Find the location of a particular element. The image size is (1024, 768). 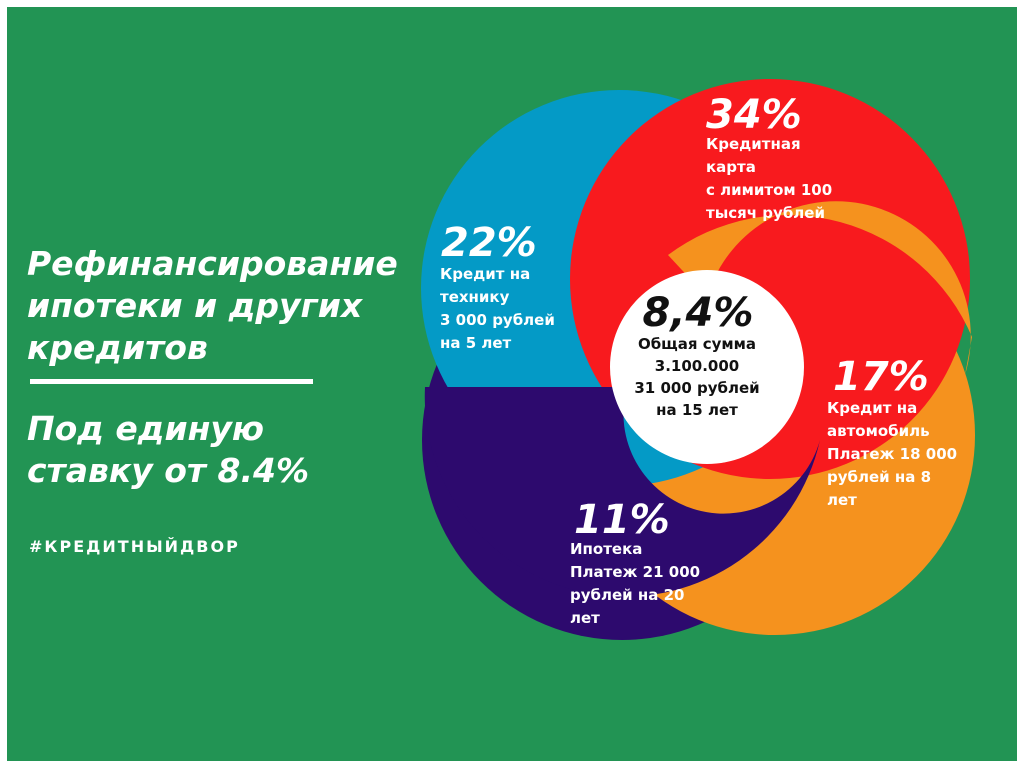

subheadline-line-2: ставку от 8.4% is located at coordinates (168, 470).